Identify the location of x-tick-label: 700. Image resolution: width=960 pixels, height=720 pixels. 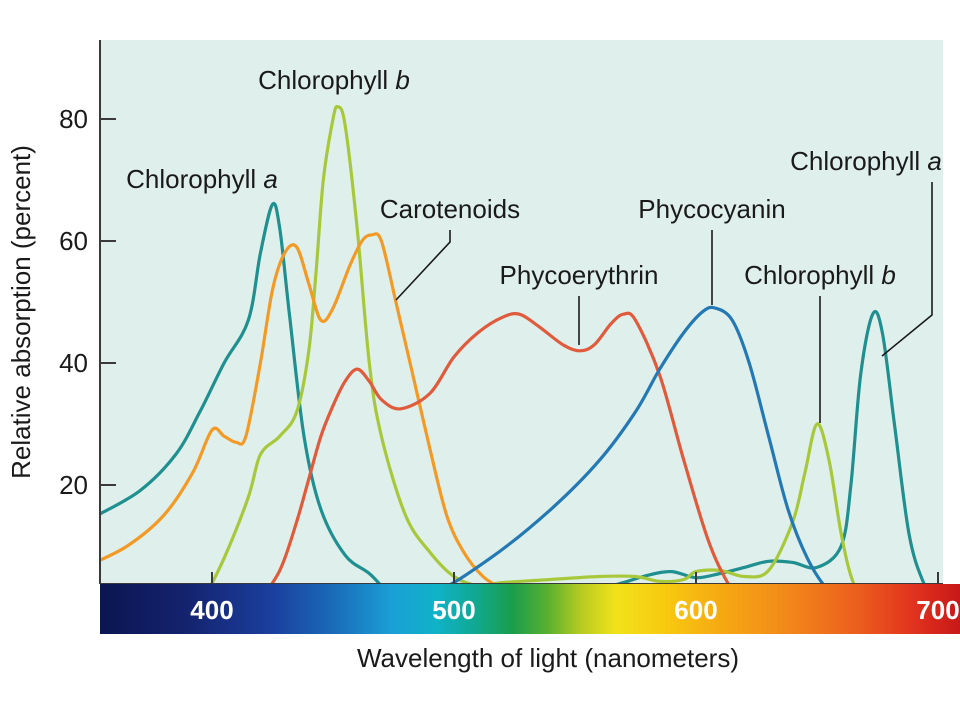
(937, 610).